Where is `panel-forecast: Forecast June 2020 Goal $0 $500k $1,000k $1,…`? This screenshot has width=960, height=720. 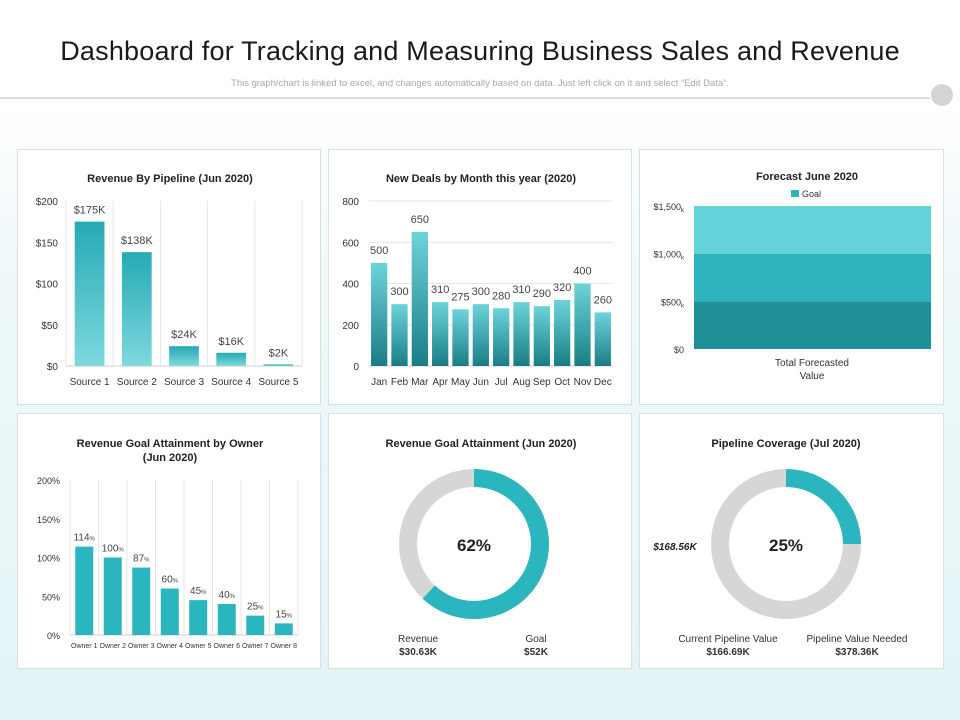
panel-forecast: Forecast June 2020 Goal $0 $500k $1,000k $1,… is located at coordinates (791, 277).